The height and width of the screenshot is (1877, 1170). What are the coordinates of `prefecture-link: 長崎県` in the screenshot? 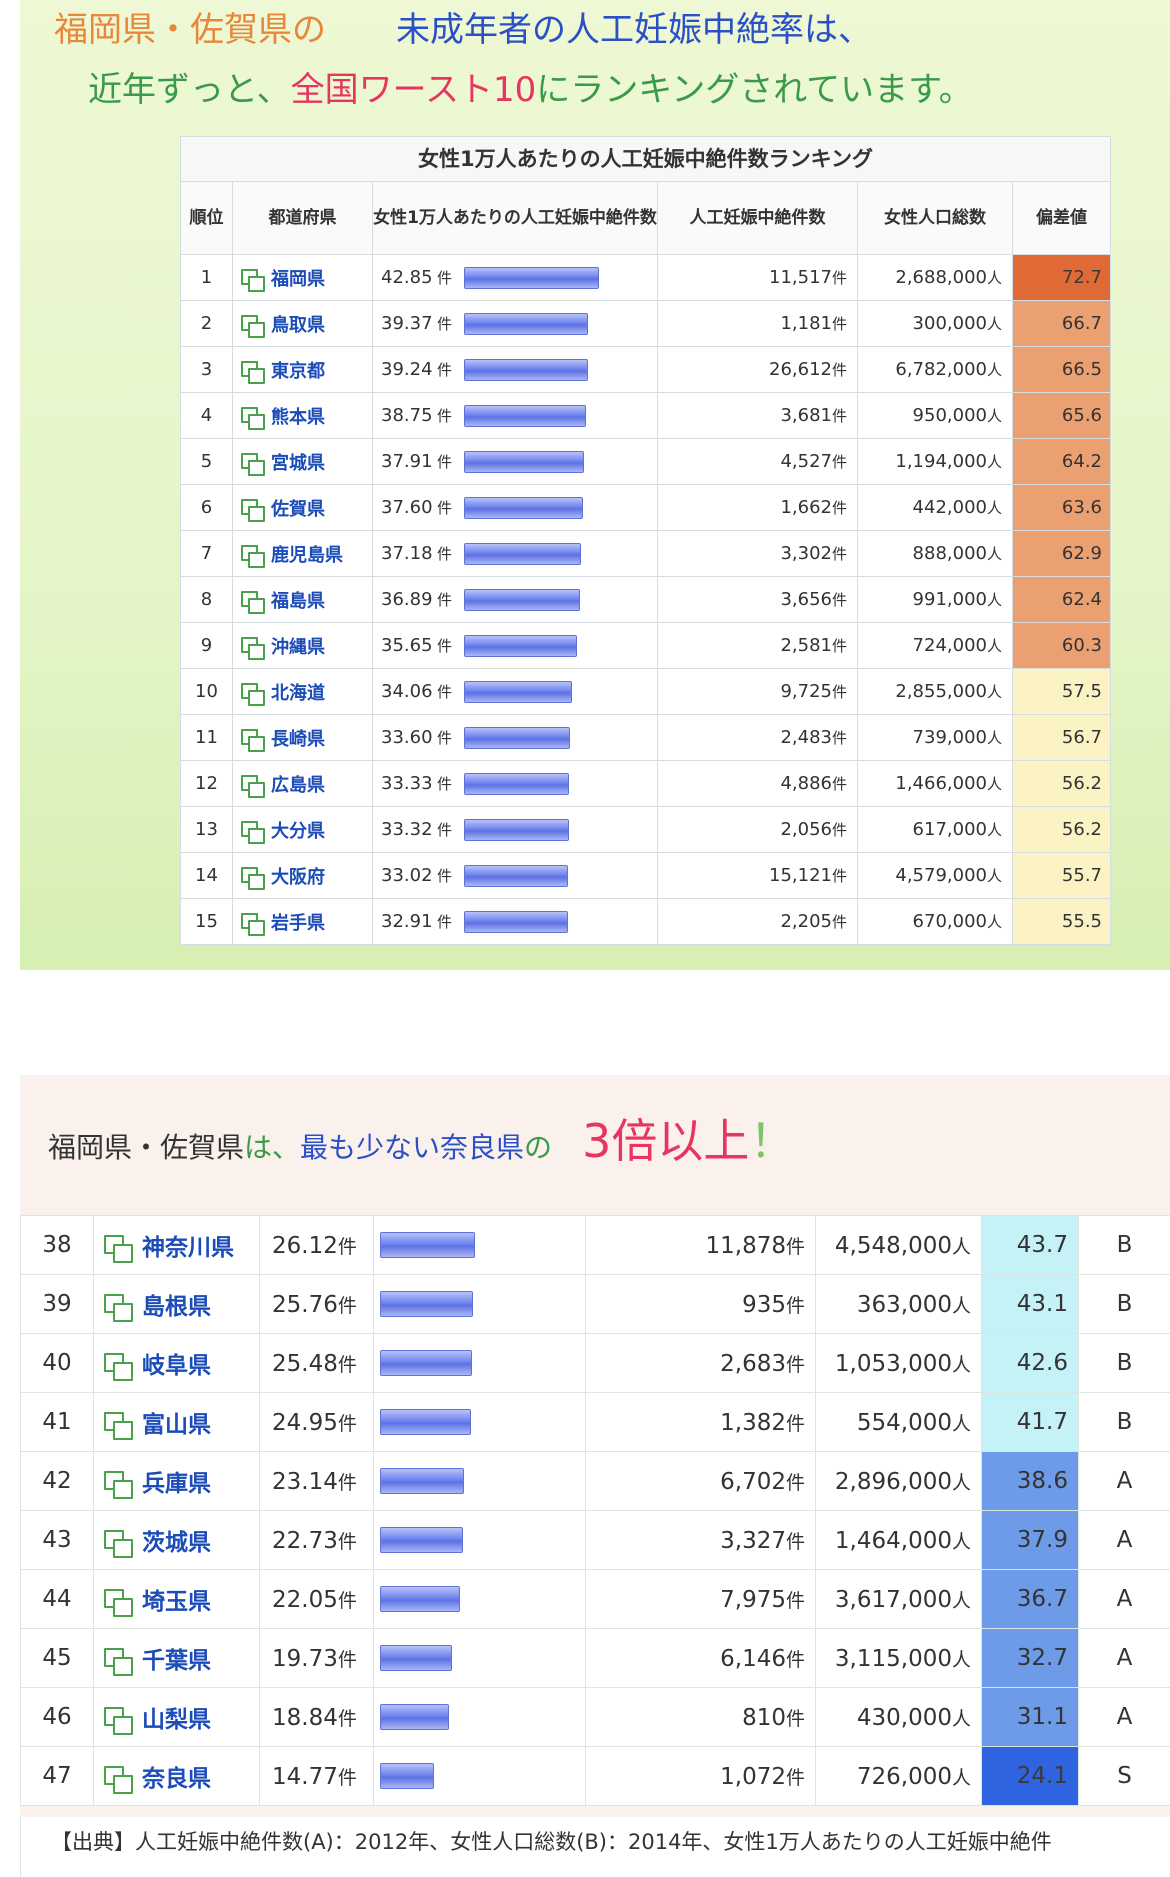 It's located at (298, 739).